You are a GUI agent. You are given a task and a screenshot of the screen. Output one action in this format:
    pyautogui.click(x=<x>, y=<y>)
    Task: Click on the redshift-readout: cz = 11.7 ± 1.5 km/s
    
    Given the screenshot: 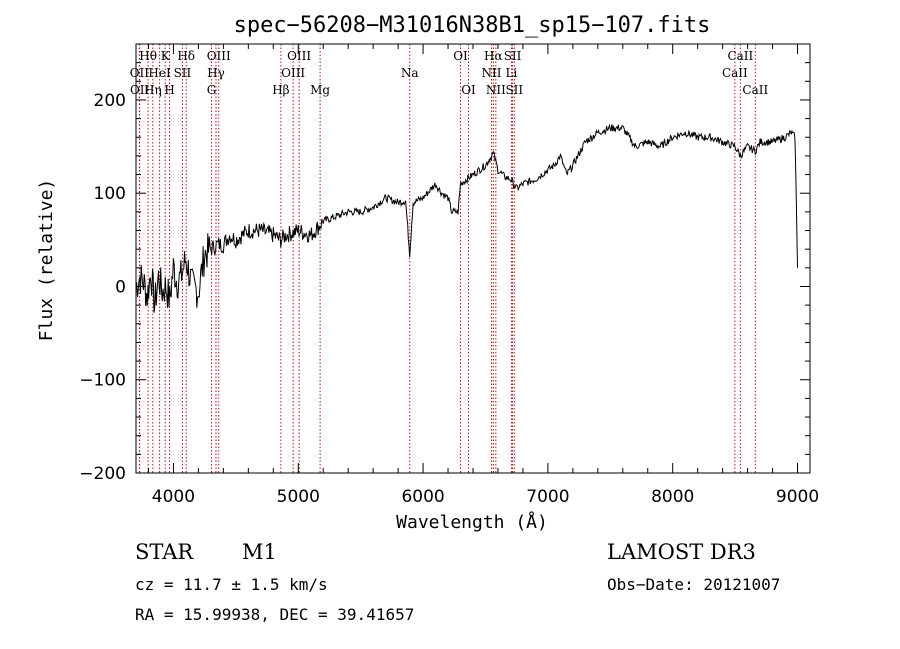 What is the action you would take?
    pyautogui.click(x=231, y=584)
    